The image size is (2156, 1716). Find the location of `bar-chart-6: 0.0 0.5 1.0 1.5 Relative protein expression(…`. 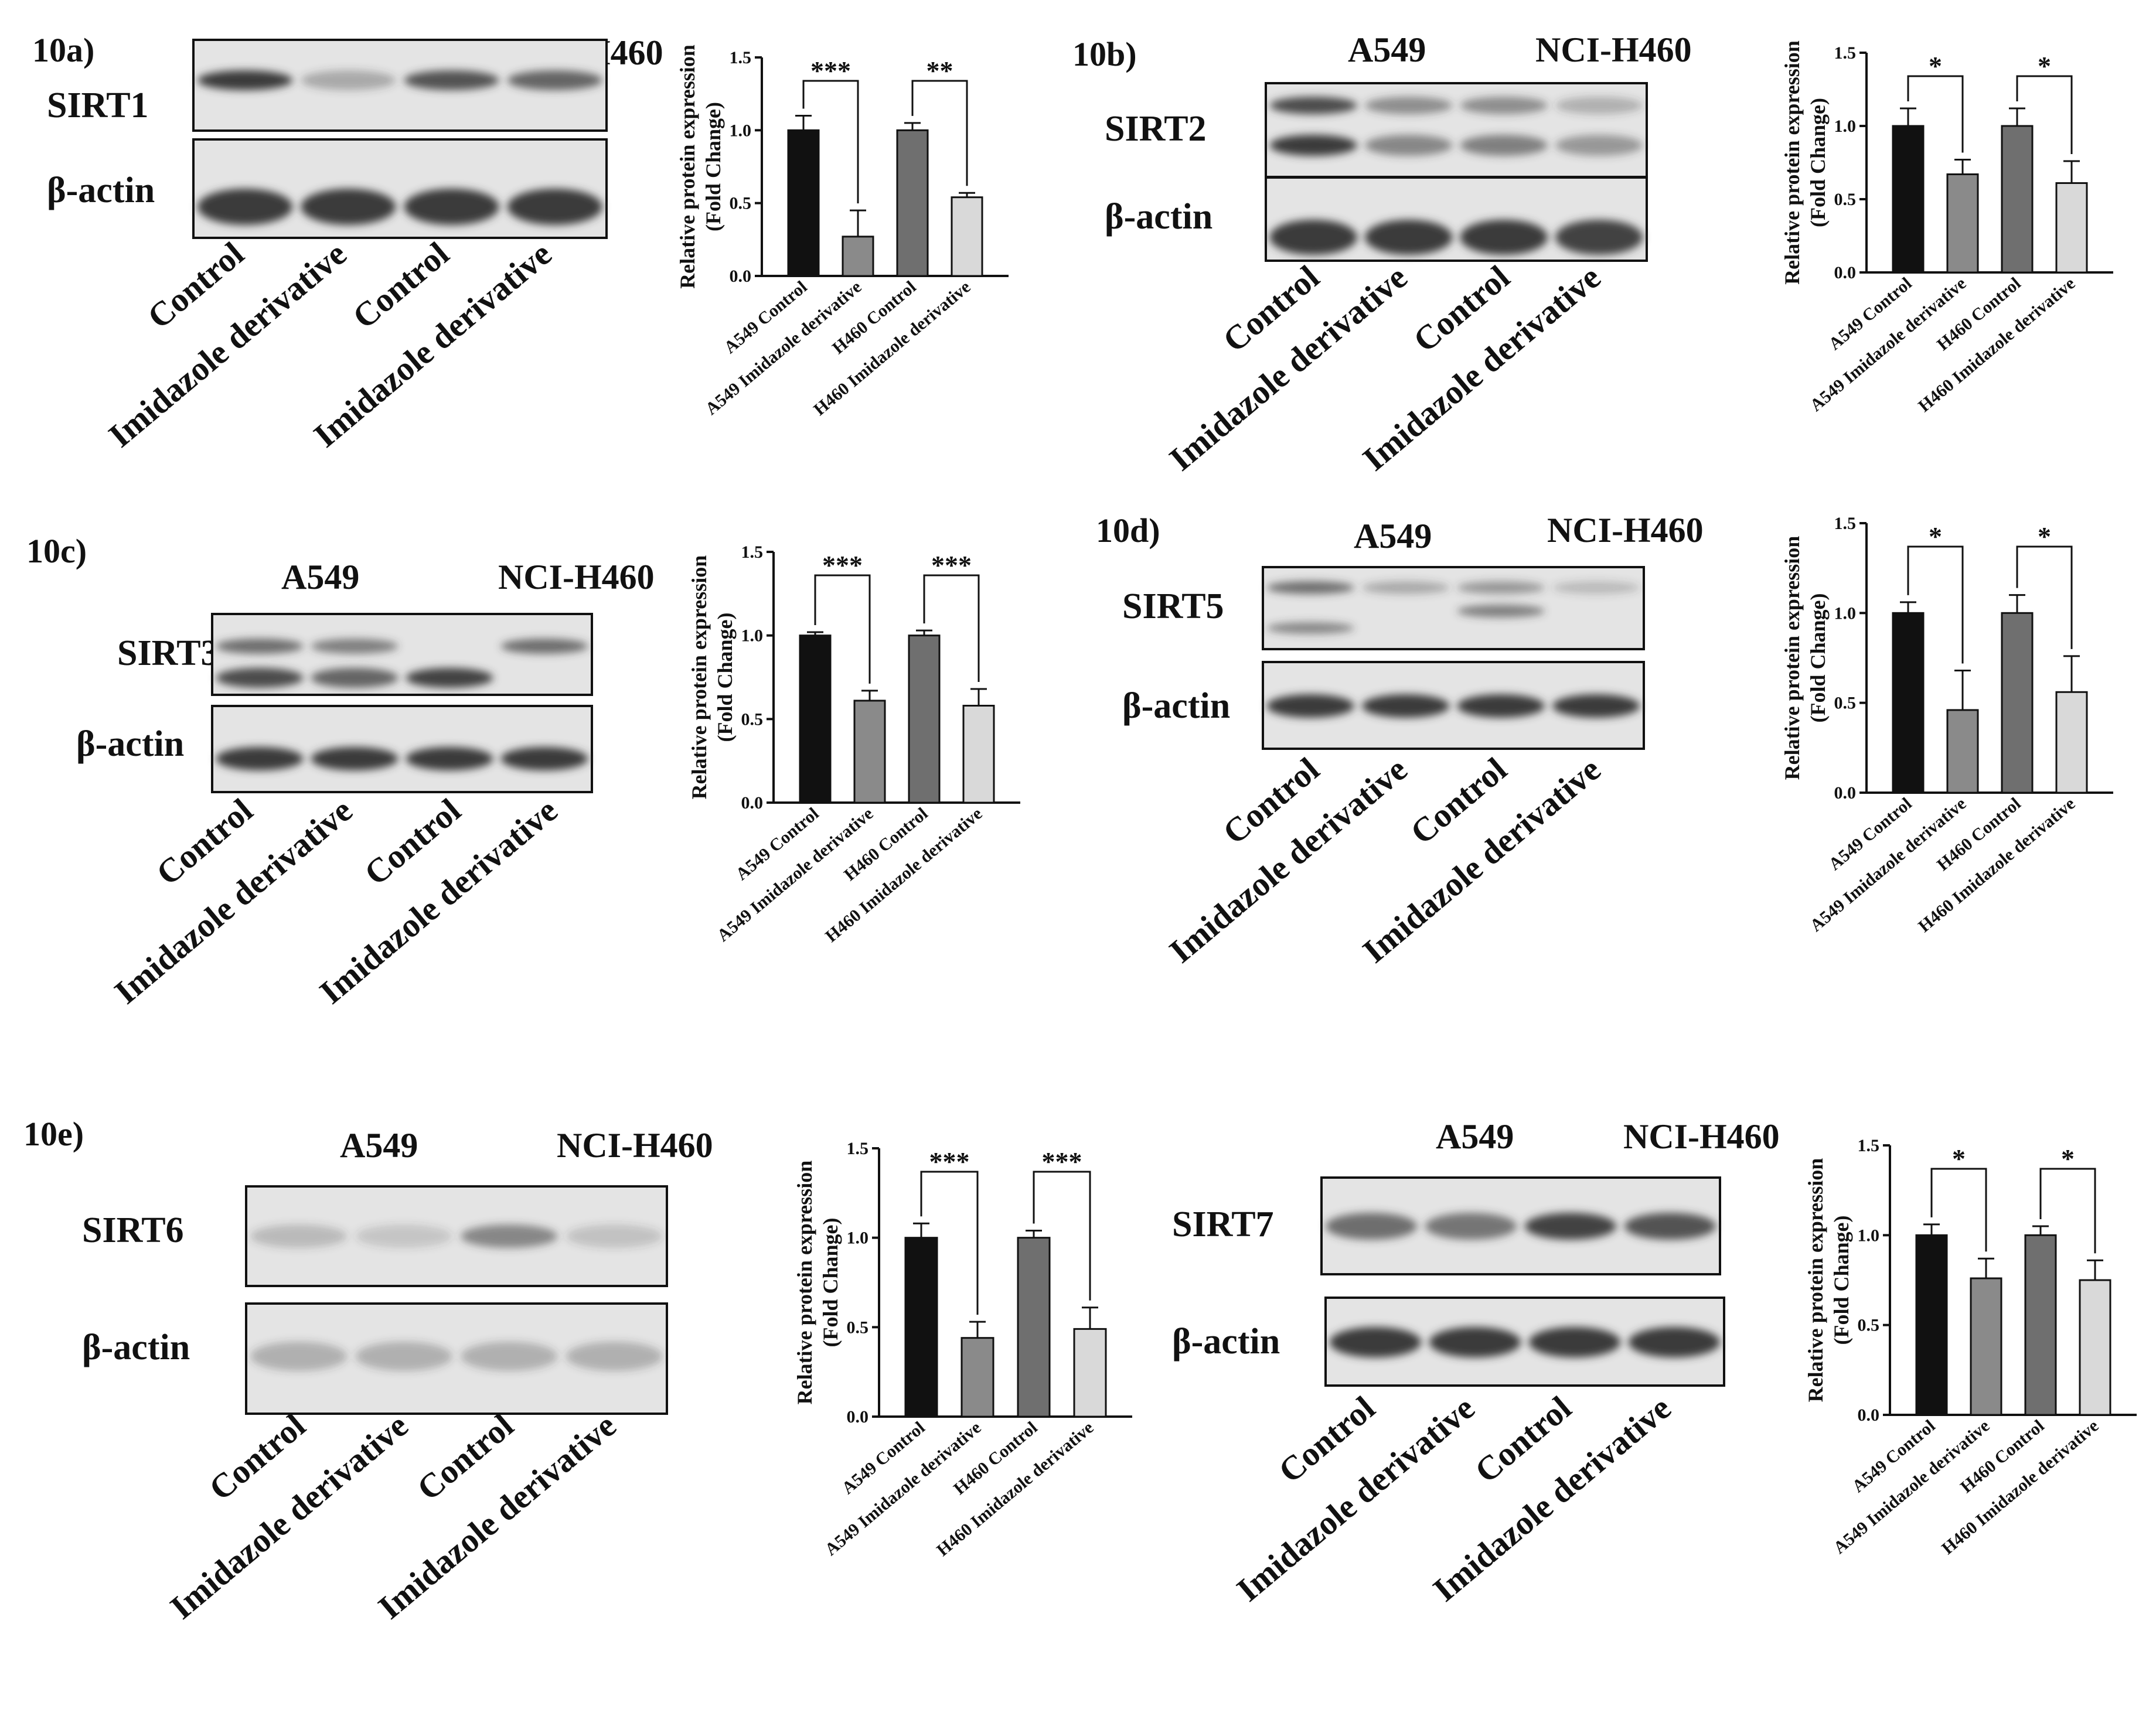

bar-chart-6: 0.0 0.5 1.0 1.5 Relative protein expression(… is located at coordinates (1970, 1347).